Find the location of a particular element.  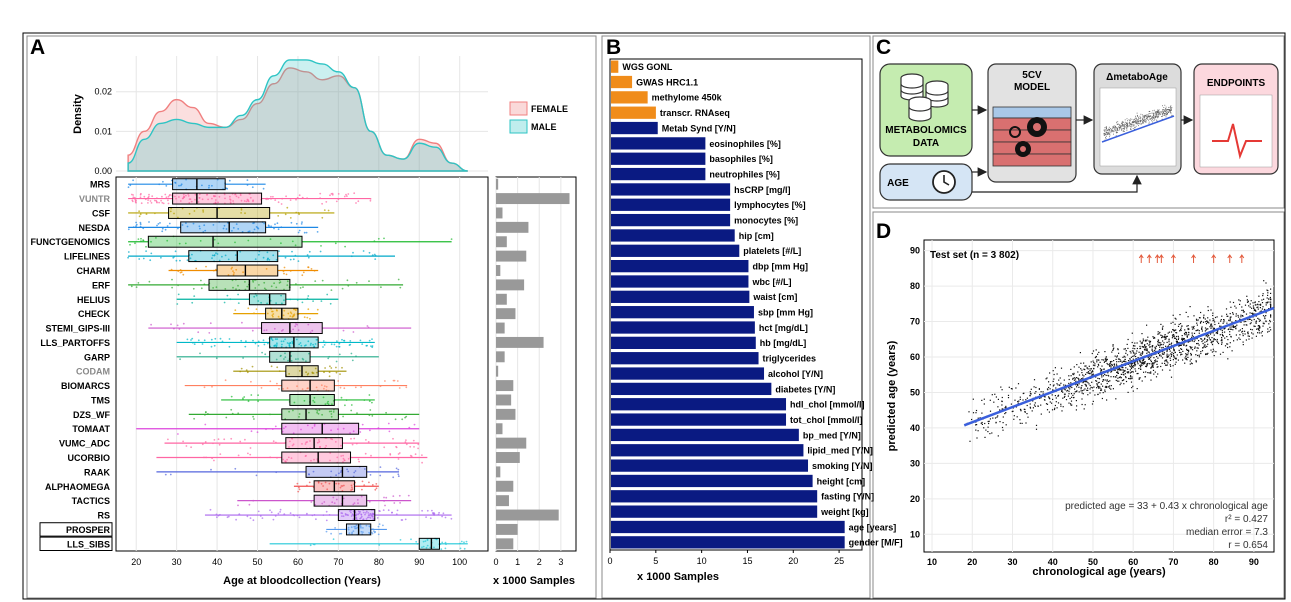

arrow-age-delta is located at coordinates (1057, 183).